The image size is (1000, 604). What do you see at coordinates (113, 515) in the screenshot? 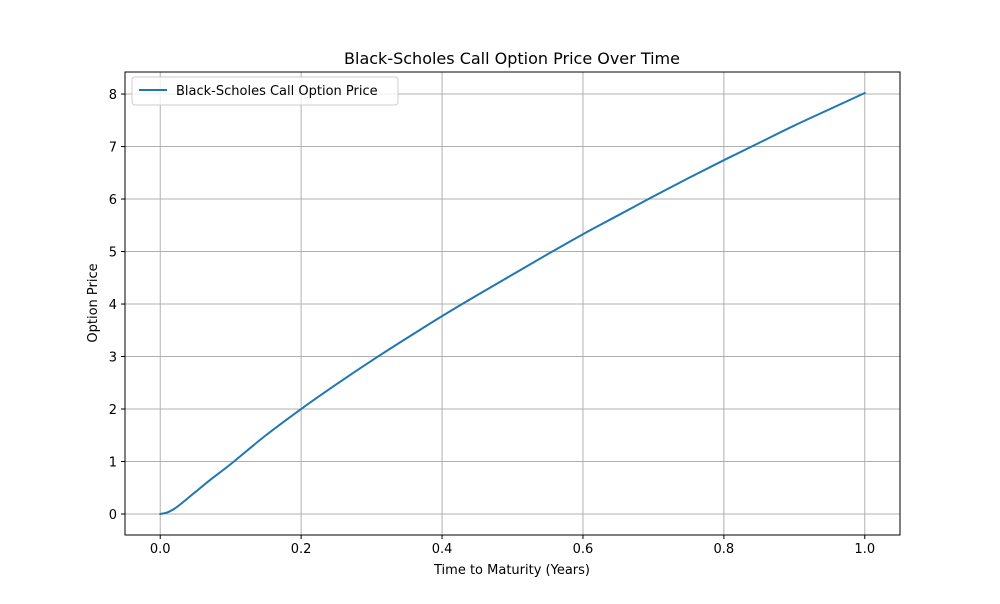
I see `y-tick-label: 0` at bounding box center [113, 515].